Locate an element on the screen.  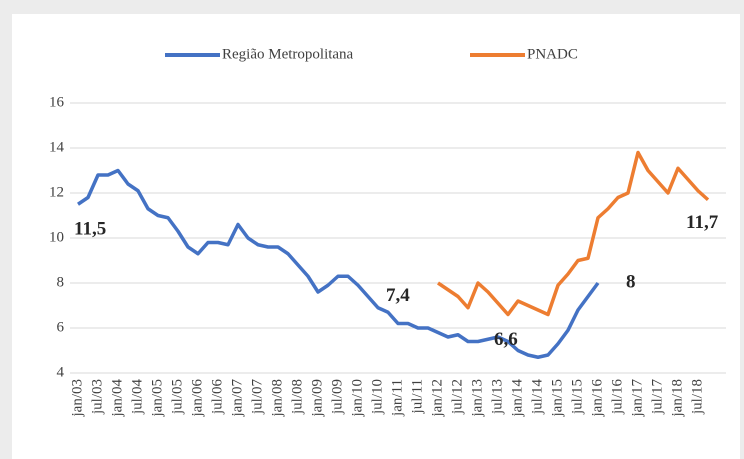
data-label: 11,5 is located at coordinates (90, 229).